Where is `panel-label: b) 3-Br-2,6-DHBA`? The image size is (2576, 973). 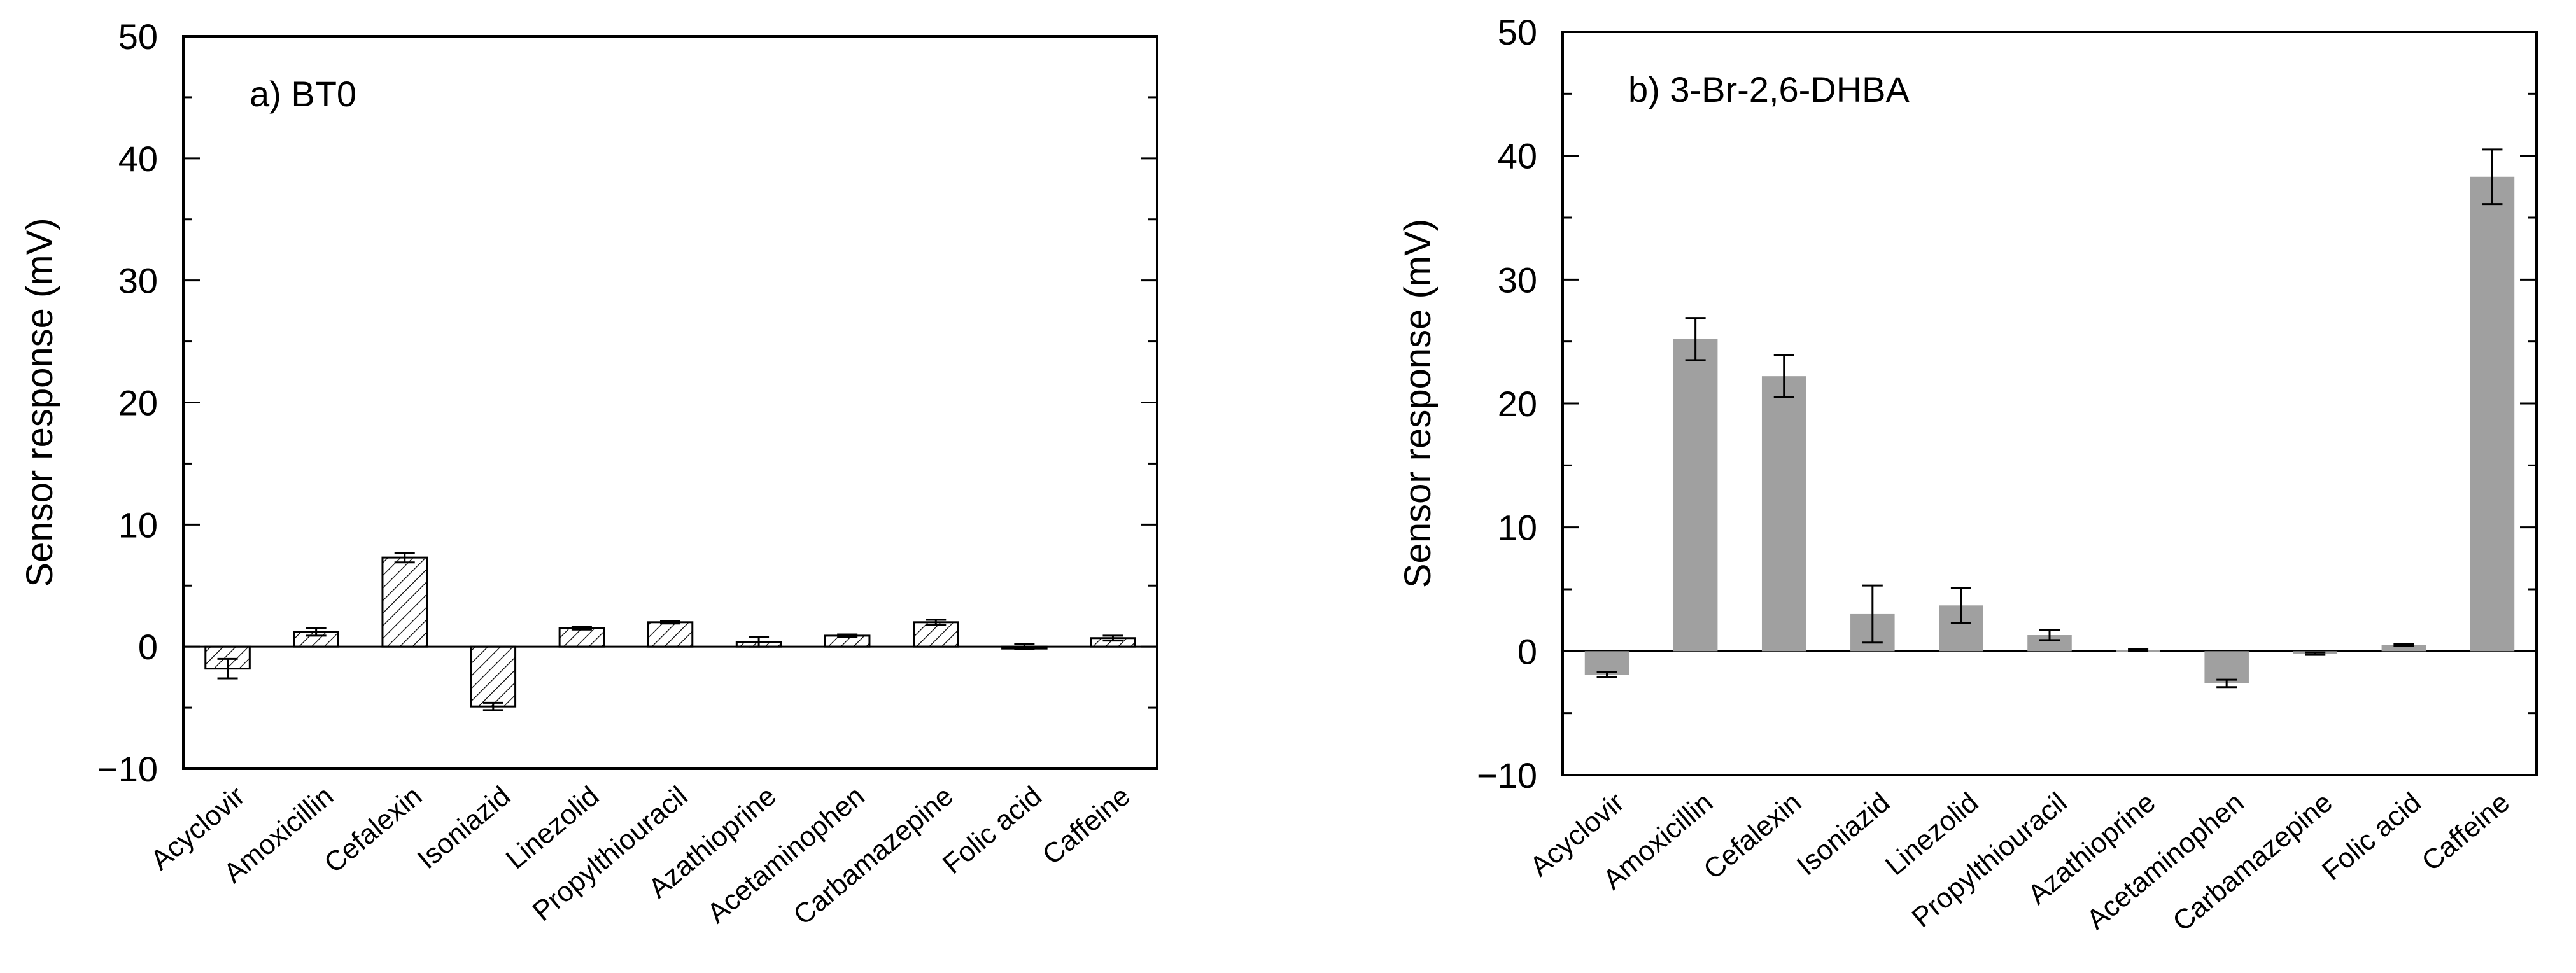
panel-label: b) 3-Br-2,6-DHBA is located at coordinates (1769, 89).